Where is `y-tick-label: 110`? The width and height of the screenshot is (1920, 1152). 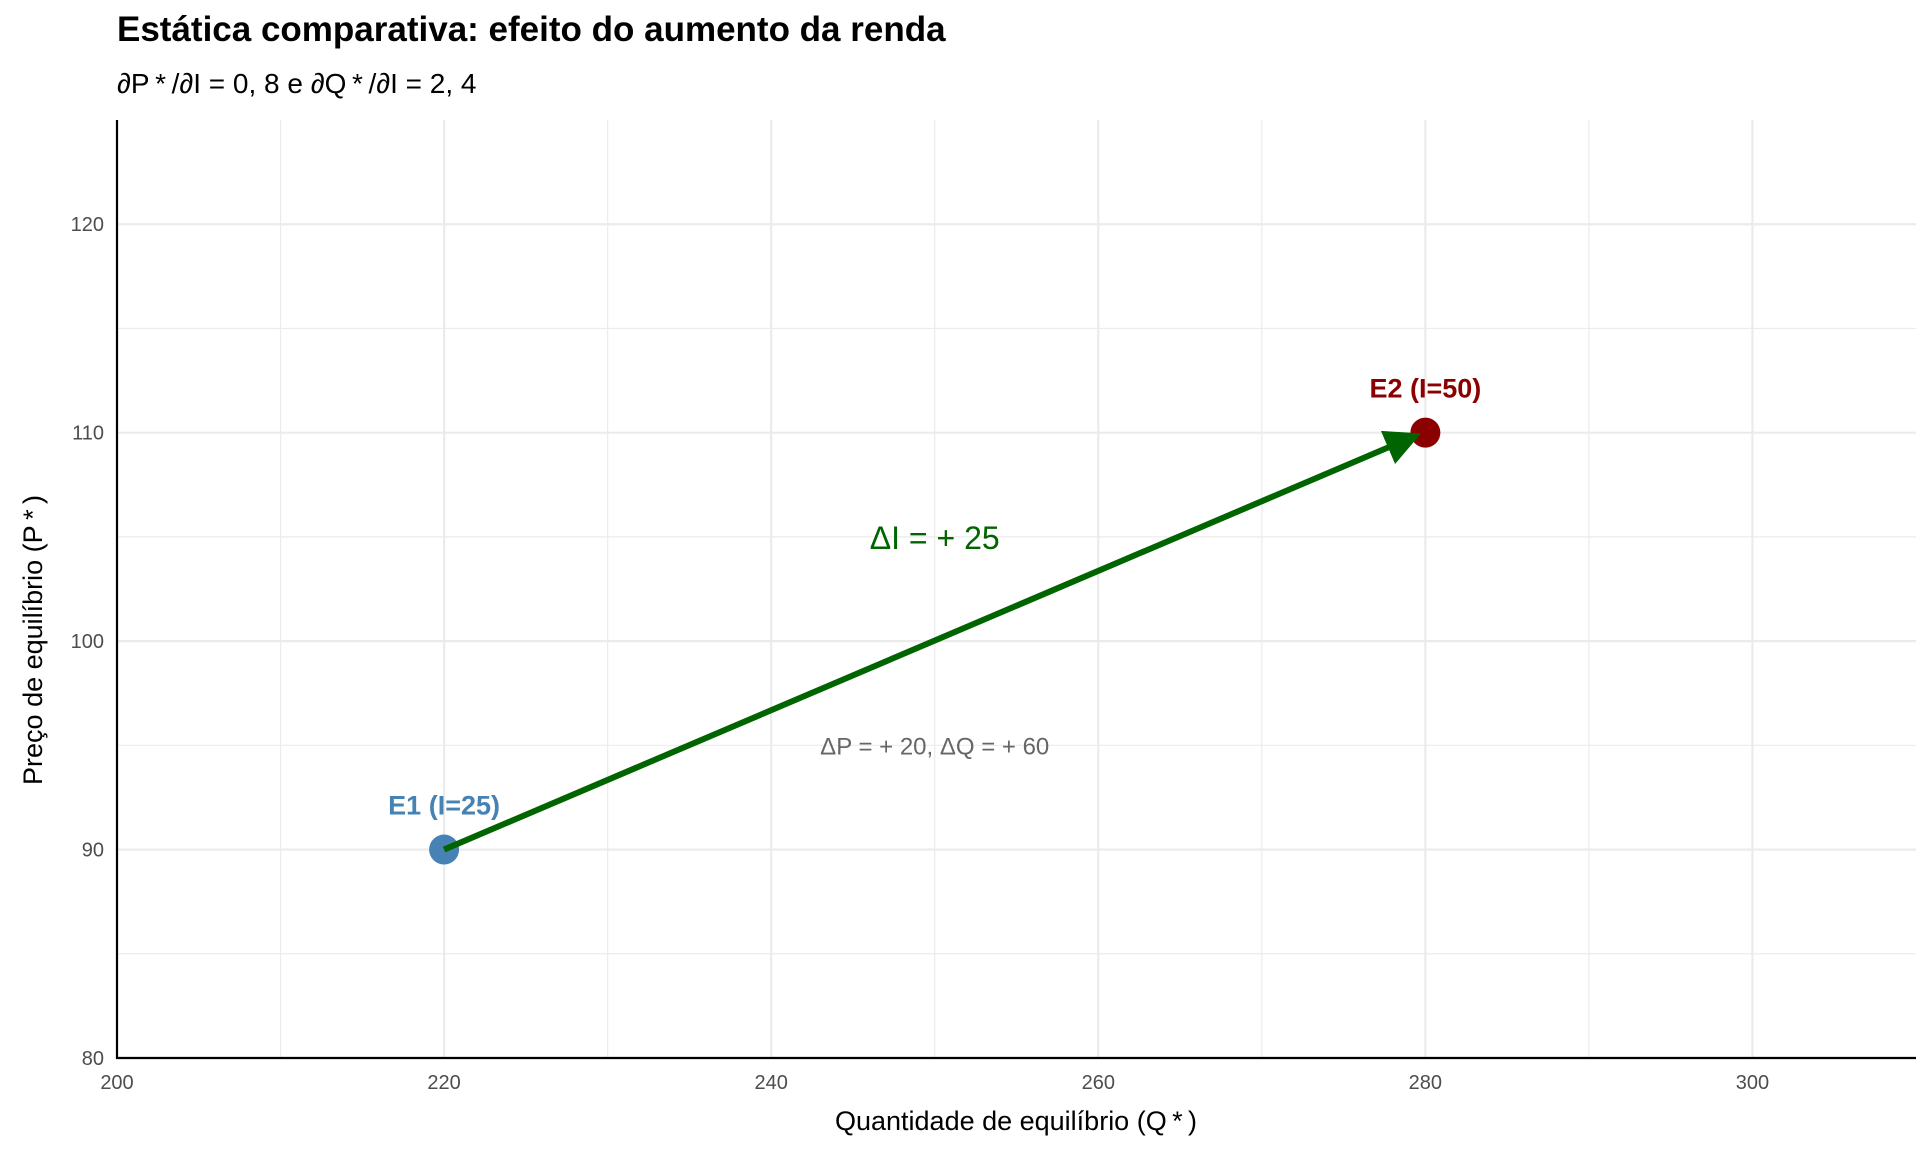
y-tick-label: 110 is located at coordinates (88, 434).